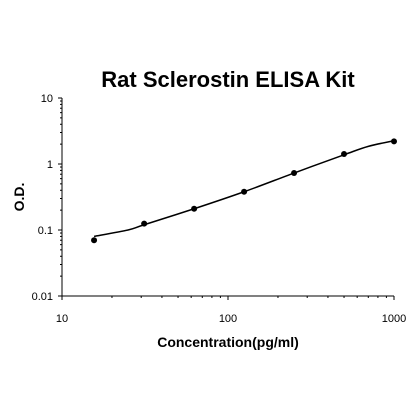  Describe the element at coordinates (62, 319) in the screenshot. I see `x-tick-label: 10` at that location.